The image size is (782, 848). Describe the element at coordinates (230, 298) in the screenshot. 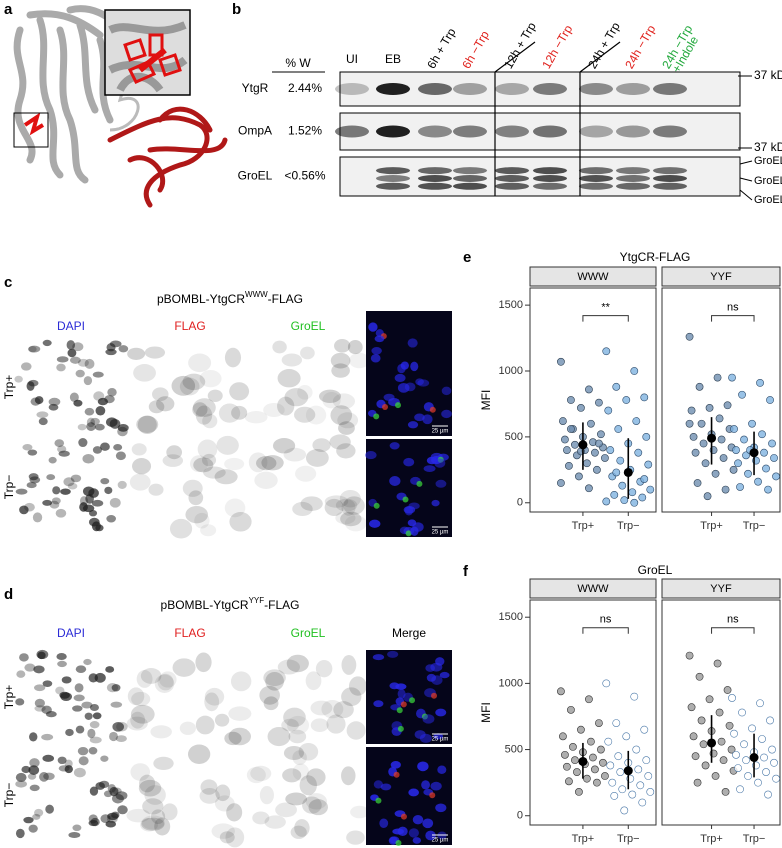

I see `panel-title: pBOMBL-YtgCRWWW-FLAG` at that location.